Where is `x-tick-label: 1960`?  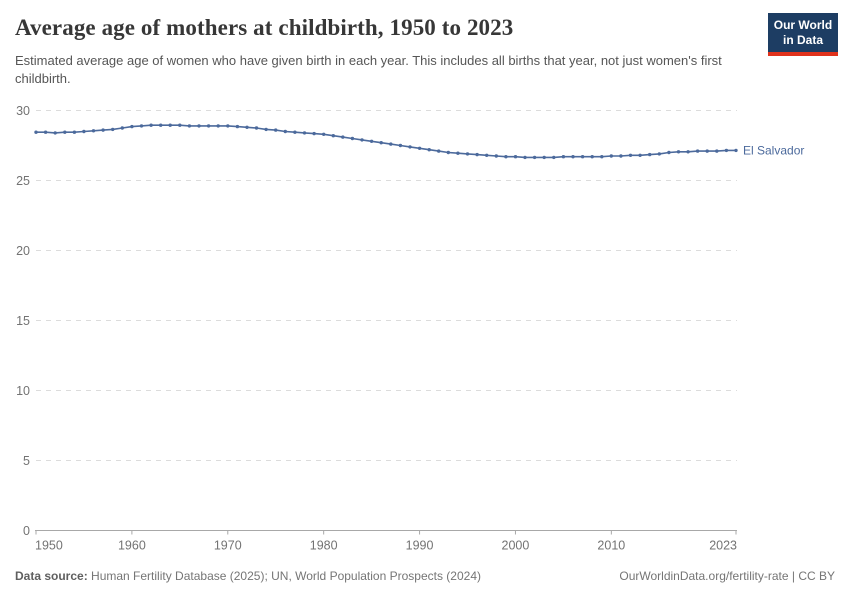 x-tick-label: 1960 is located at coordinates (132, 546).